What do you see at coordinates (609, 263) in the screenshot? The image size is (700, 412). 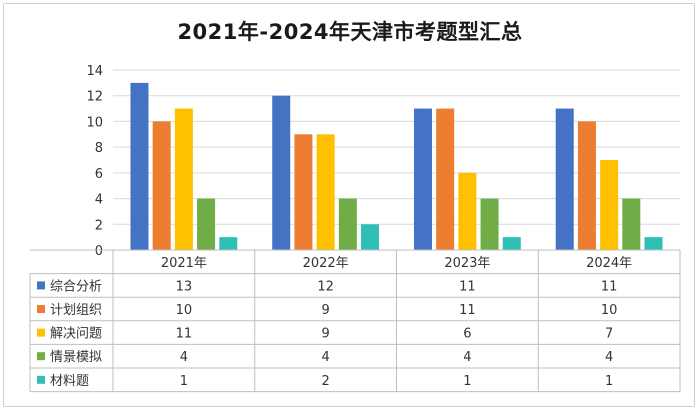 I see `x-category-label: 2024年` at bounding box center [609, 263].